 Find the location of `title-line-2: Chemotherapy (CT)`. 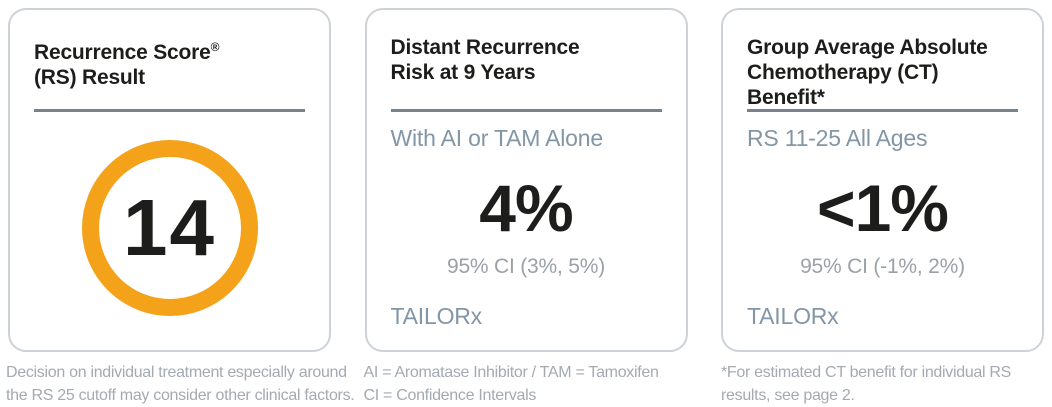

title-line-2: Chemotherapy (CT) is located at coordinates (843, 72).